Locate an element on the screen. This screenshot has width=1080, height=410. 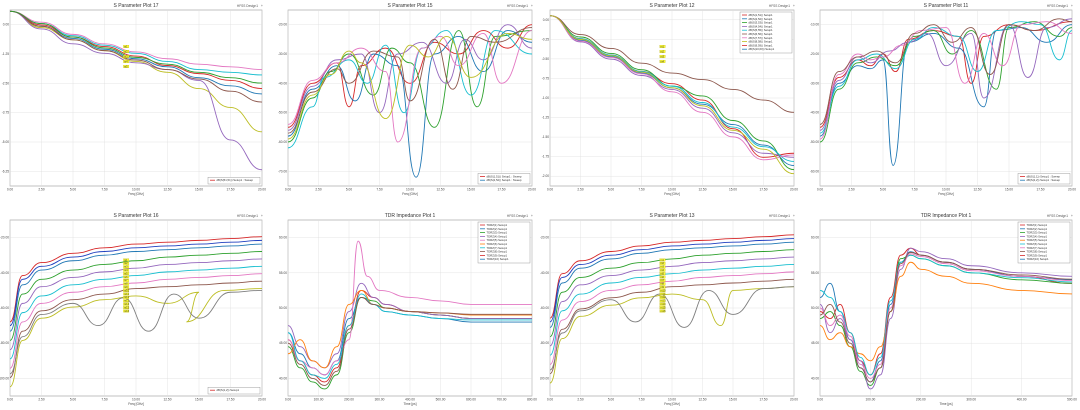
x-tick-label: 2.50 is located at coordinates (580, 190).